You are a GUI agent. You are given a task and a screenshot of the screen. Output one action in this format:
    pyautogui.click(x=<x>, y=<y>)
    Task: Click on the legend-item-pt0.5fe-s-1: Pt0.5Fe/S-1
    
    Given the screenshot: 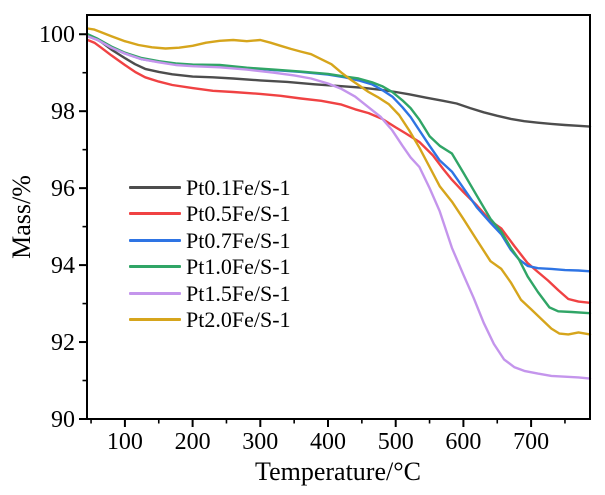 What is the action you would take?
    pyautogui.click(x=210, y=214)
    